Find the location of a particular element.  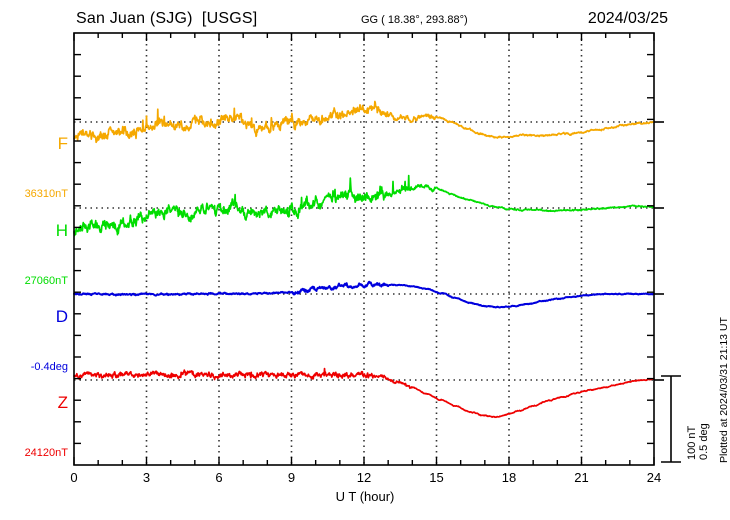

x-tick-24: 24 is located at coordinates (654, 477).